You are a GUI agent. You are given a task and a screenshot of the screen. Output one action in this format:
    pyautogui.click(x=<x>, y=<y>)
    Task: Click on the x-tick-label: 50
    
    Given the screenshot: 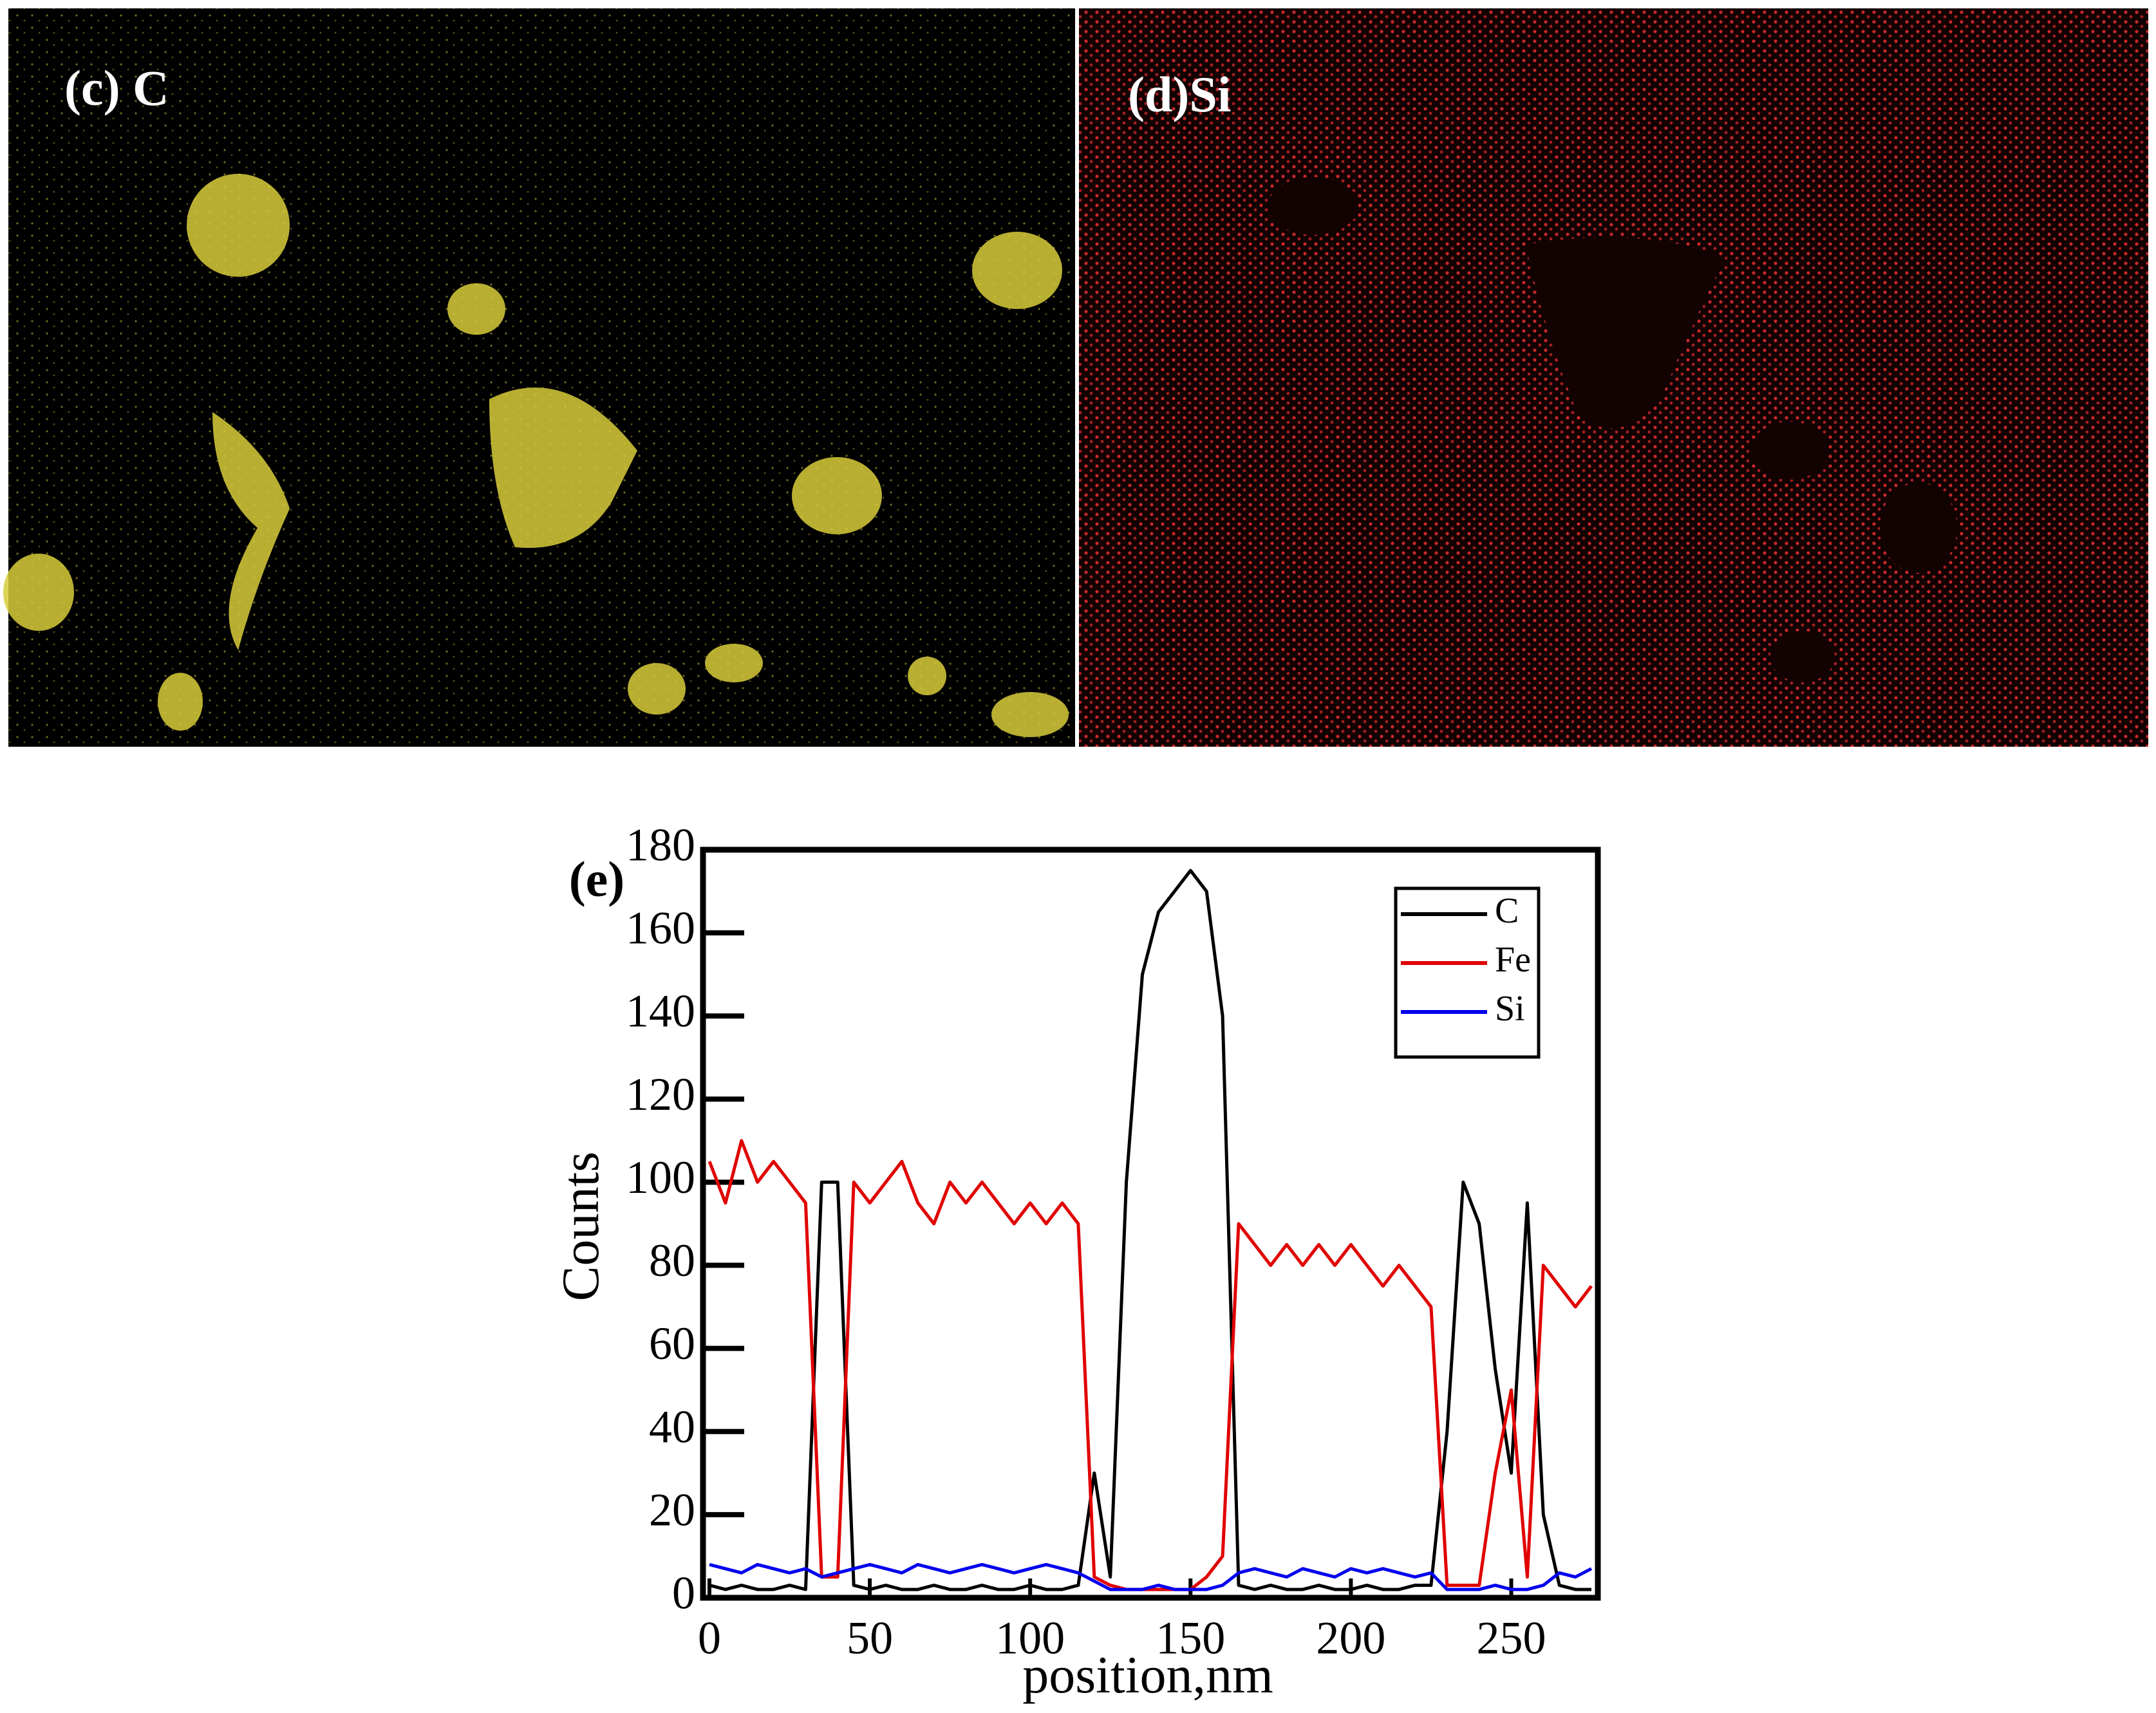 What is the action you would take?
    pyautogui.click(x=870, y=1638)
    